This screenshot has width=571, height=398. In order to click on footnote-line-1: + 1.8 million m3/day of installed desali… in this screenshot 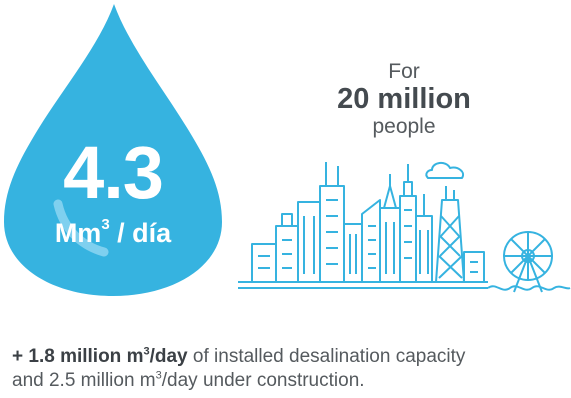, I will do `click(239, 356)`.